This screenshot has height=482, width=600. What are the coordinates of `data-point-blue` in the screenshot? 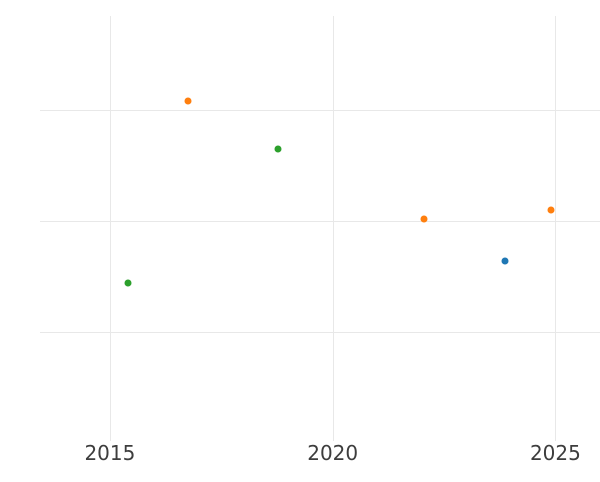 It's located at (505, 261).